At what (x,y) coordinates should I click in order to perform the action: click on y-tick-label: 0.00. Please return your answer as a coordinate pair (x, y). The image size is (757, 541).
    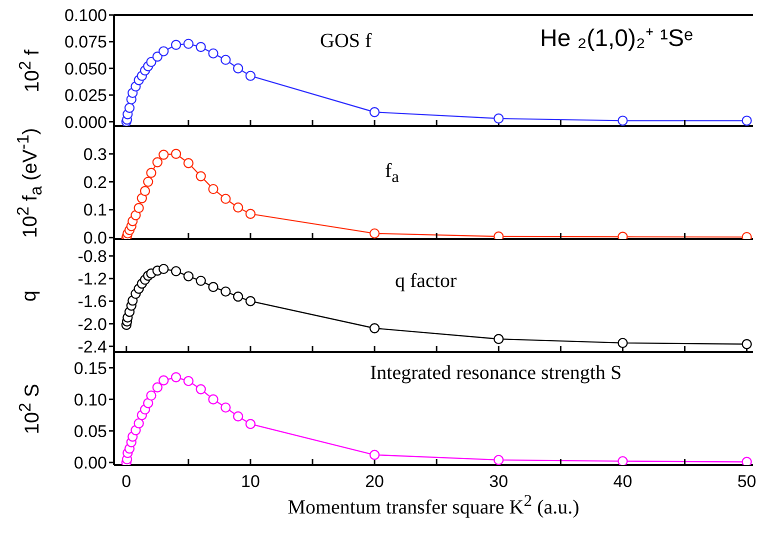
    Looking at the image, I should click on (90, 463).